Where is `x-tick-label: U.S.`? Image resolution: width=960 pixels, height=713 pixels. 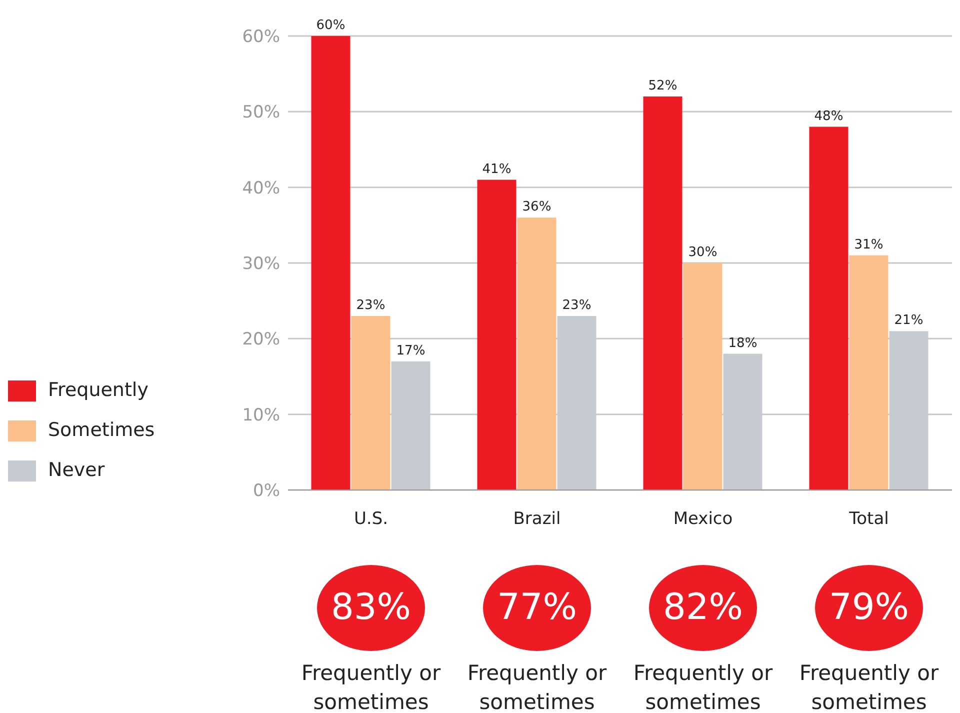 x-tick-label: U.S. is located at coordinates (371, 519).